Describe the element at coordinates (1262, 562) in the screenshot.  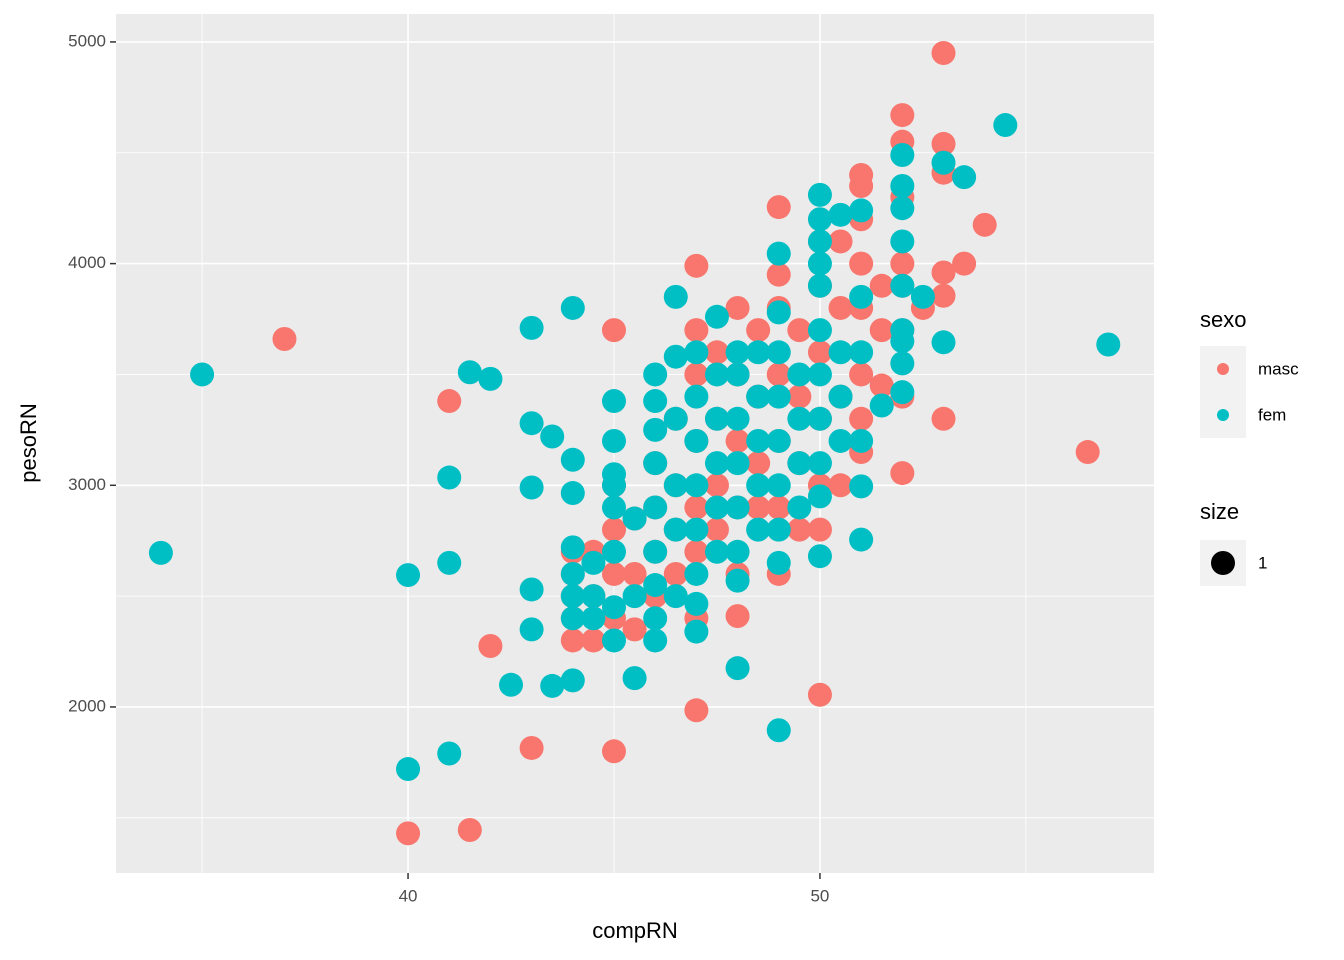
I see `legend-label: 1` at that location.